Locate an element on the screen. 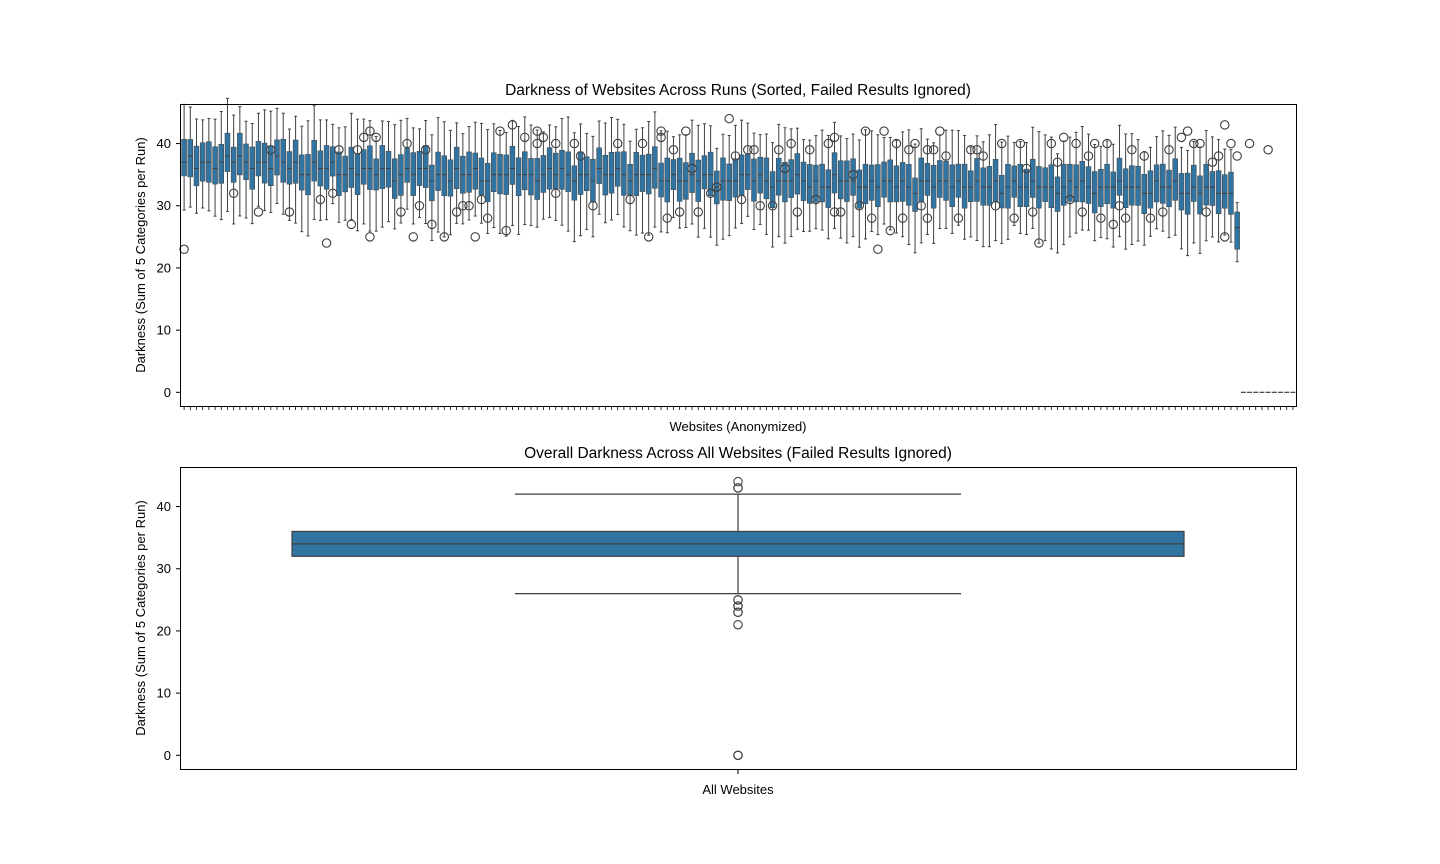  chart-1-y-axis-label: Darkness (Sum of 5 Categories per Run) is located at coordinates (140, 255).